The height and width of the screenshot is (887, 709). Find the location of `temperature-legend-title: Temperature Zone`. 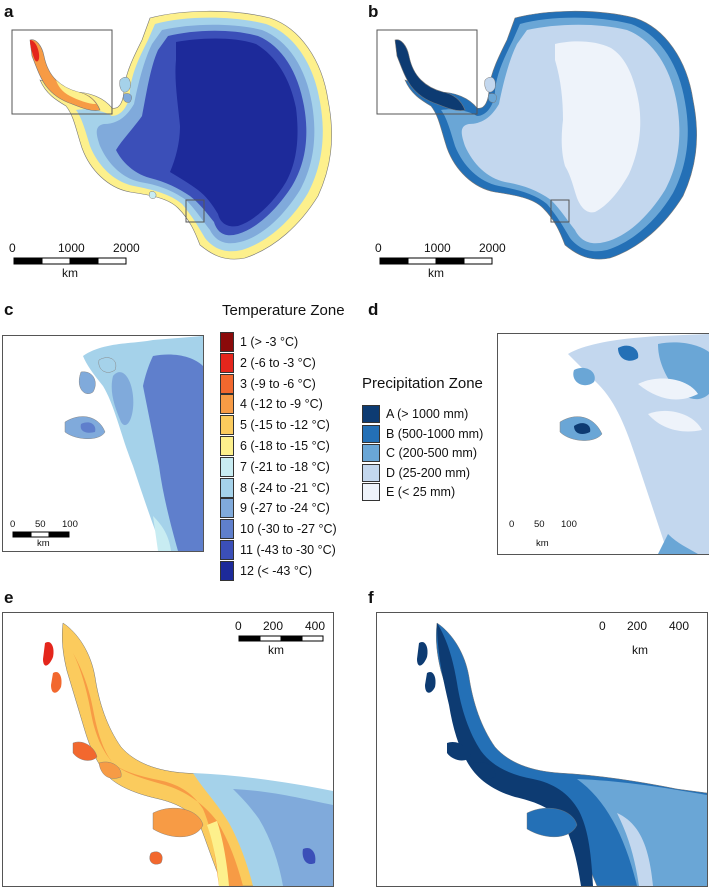

temperature-legend-title: Temperature Zone is located at coordinates (283, 310).